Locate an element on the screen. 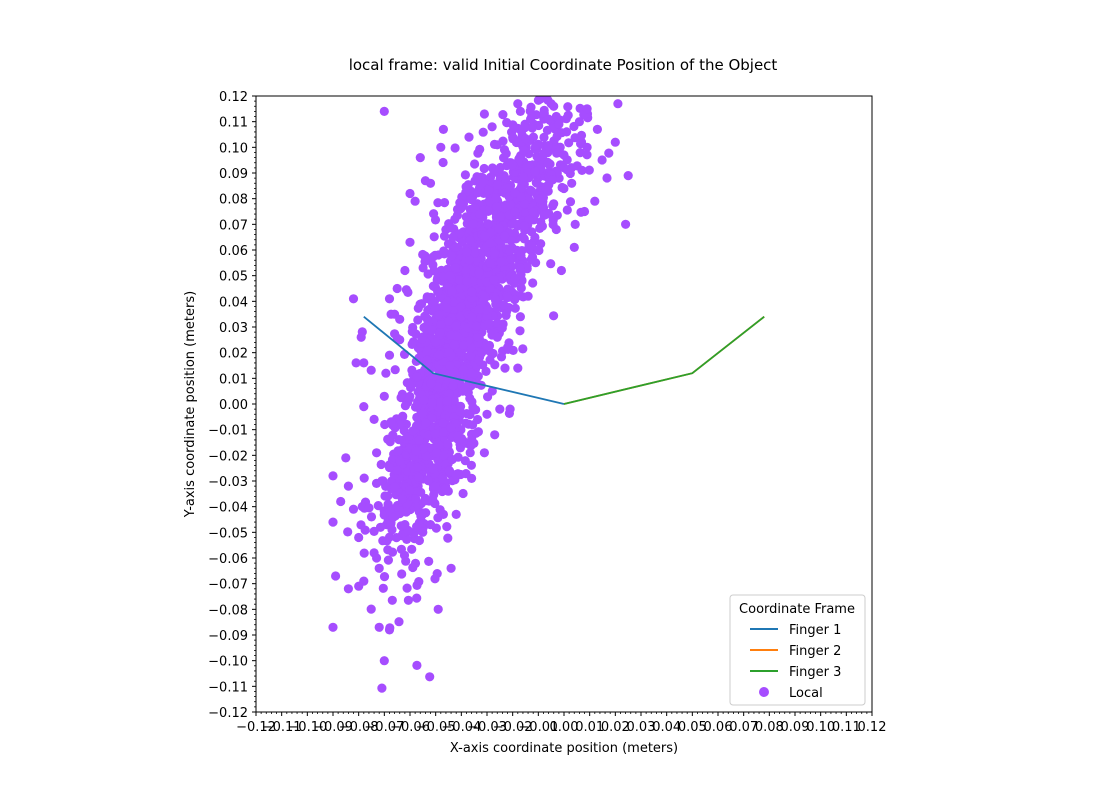 The height and width of the screenshot is (800, 1100). y-tick-label: −0.06 is located at coordinates (228, 559).